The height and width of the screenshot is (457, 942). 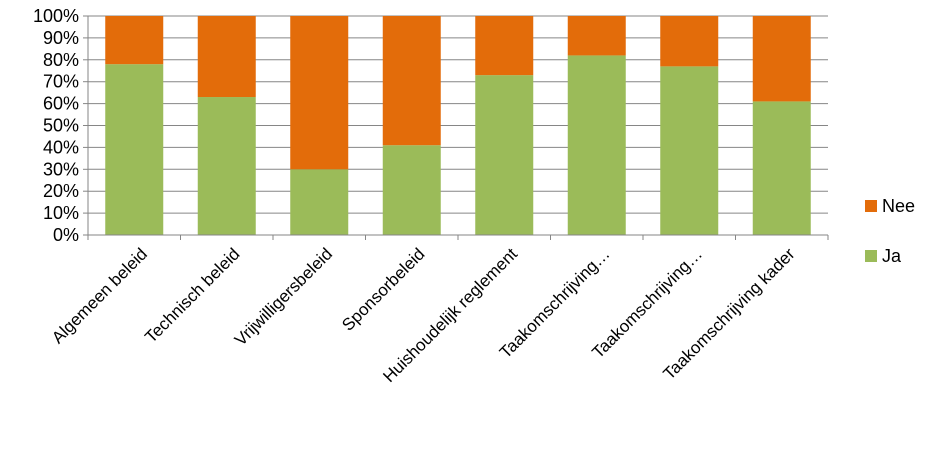 I want to click on y-axis-ticks: 0%10%20%30%40%50%60%70%80%90%100%, so click(x=56, y=125).